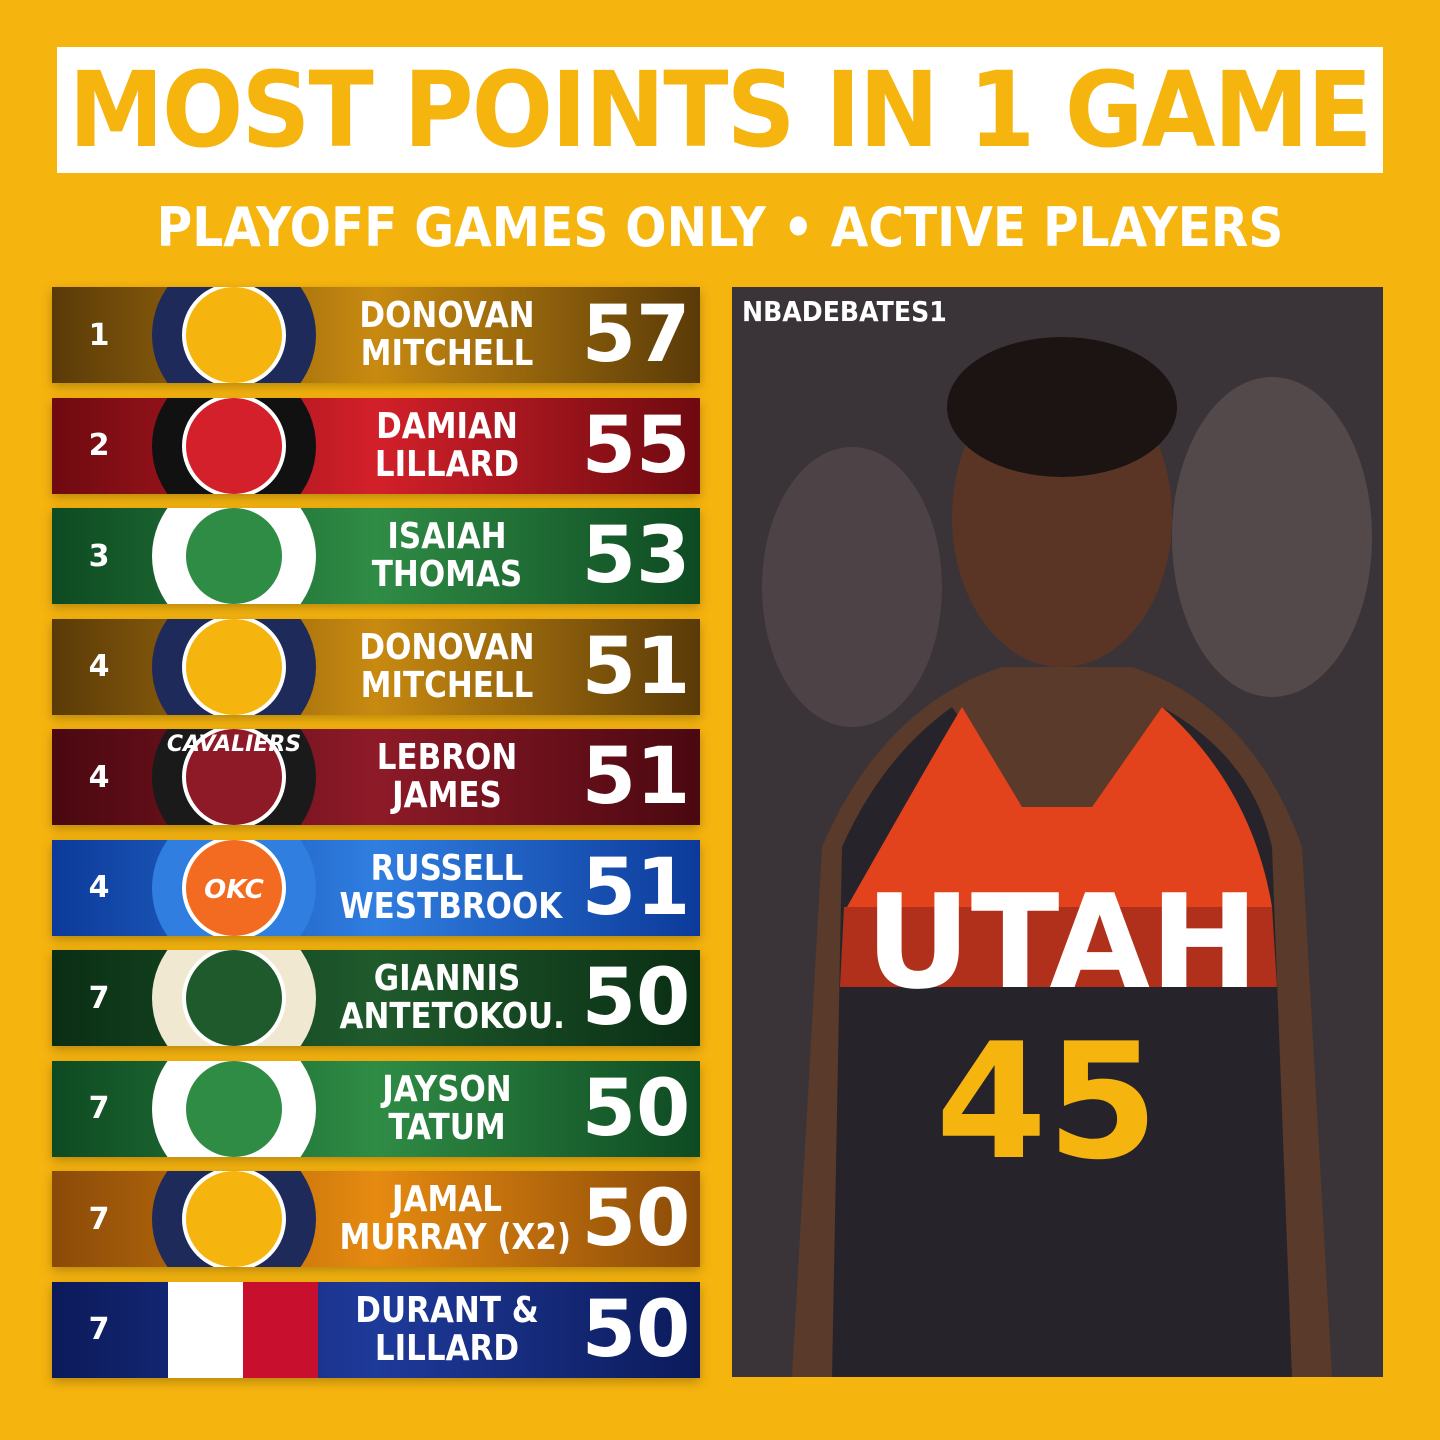  Describe the element at coordinates (234, 777) in the screenshot. I see `cavaliers-logo: CAVALIERS` at that location.